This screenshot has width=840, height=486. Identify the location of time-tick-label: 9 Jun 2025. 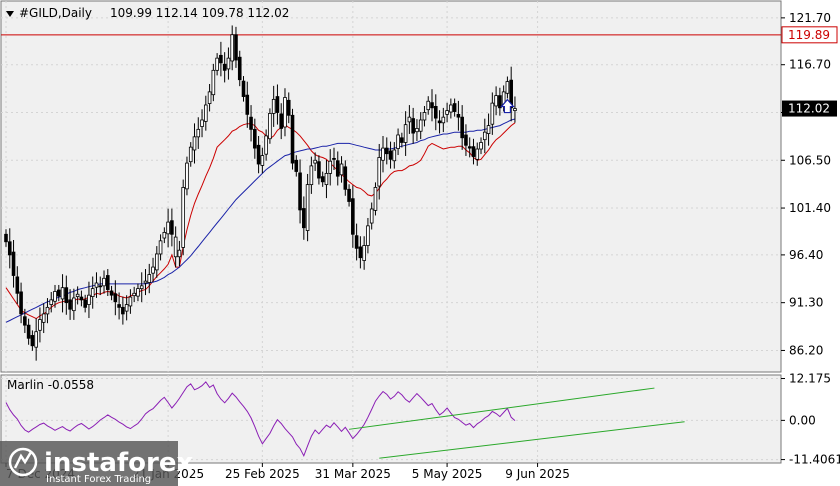
(537, 474).